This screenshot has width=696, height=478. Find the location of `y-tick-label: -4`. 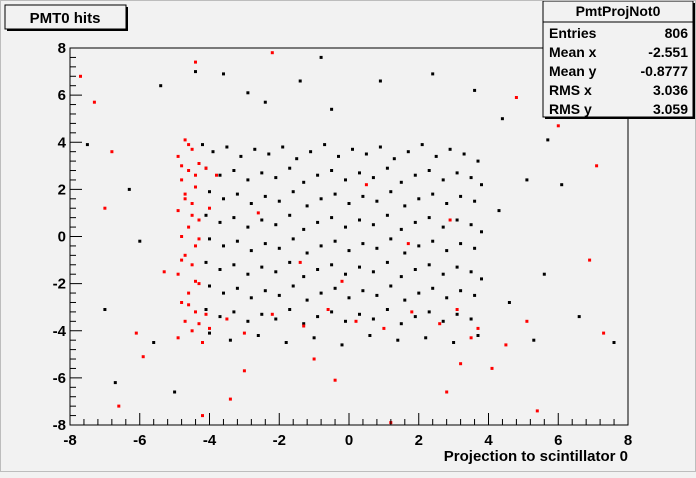

y-tick-label: -4 is located at coordinates (60, 331).